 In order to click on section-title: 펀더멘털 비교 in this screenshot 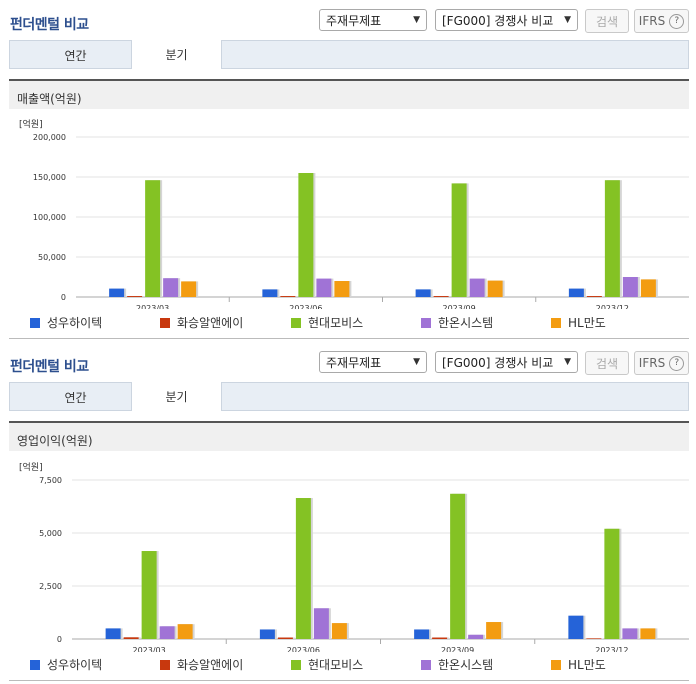, I will do `click(49, 367)`.